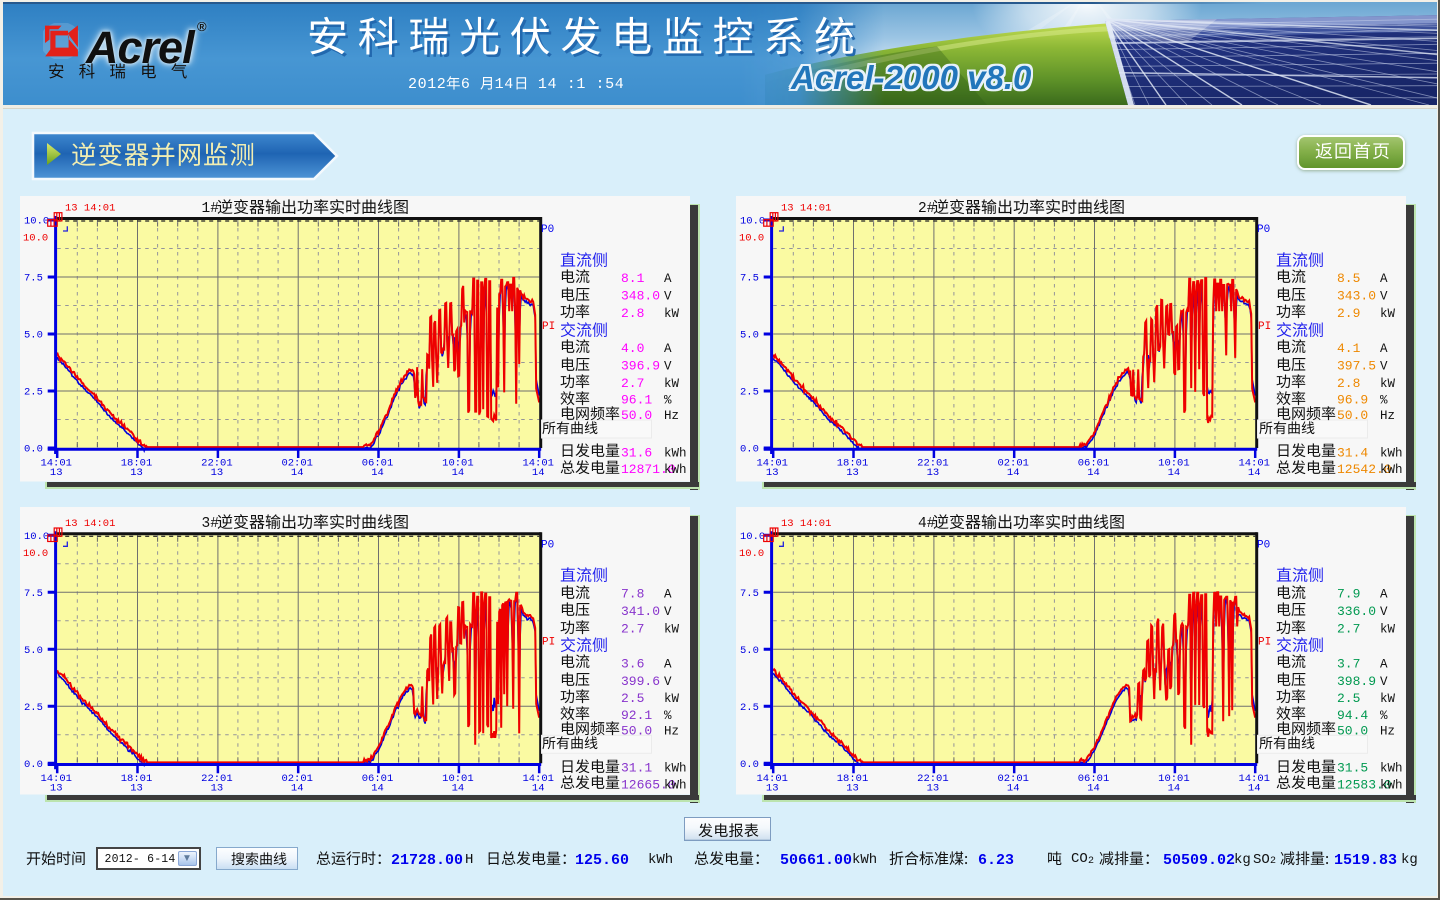 Image resolution: width=1440 pixels, height=900 pixels. What do you see at coordinates (632, 663) in the screenshot?
I see `svg-text: 3.6` at bounding box center [632, 663].